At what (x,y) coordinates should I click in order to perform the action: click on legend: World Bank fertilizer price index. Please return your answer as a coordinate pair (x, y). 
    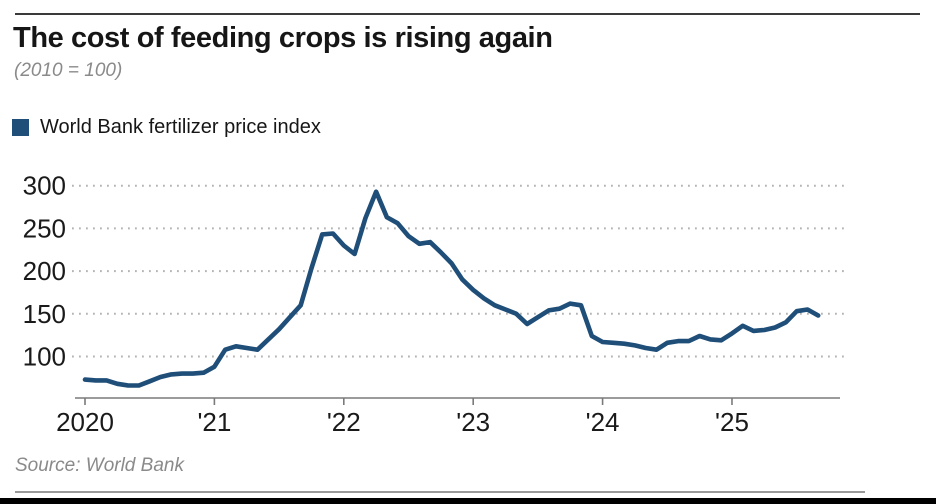
    Looking at the image, I should click on (166, 127).